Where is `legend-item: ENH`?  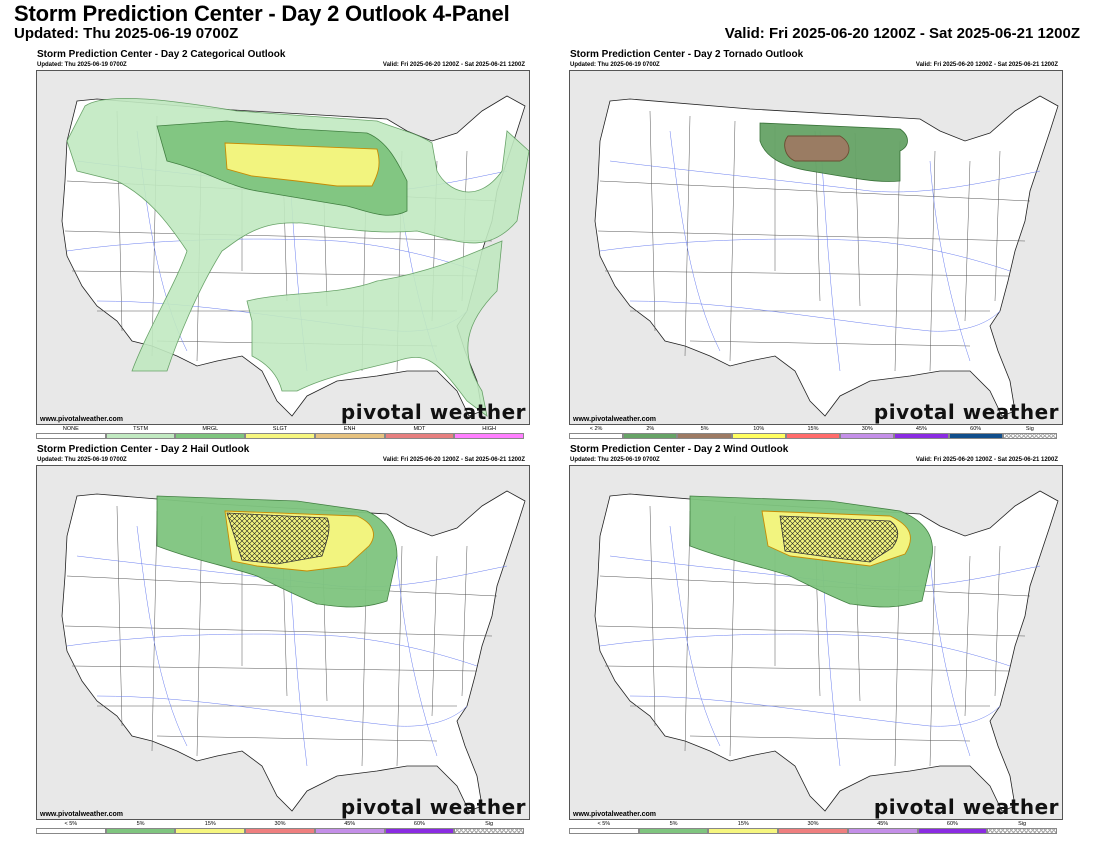 legend-item: ENH is located at coordinates (349, 433).